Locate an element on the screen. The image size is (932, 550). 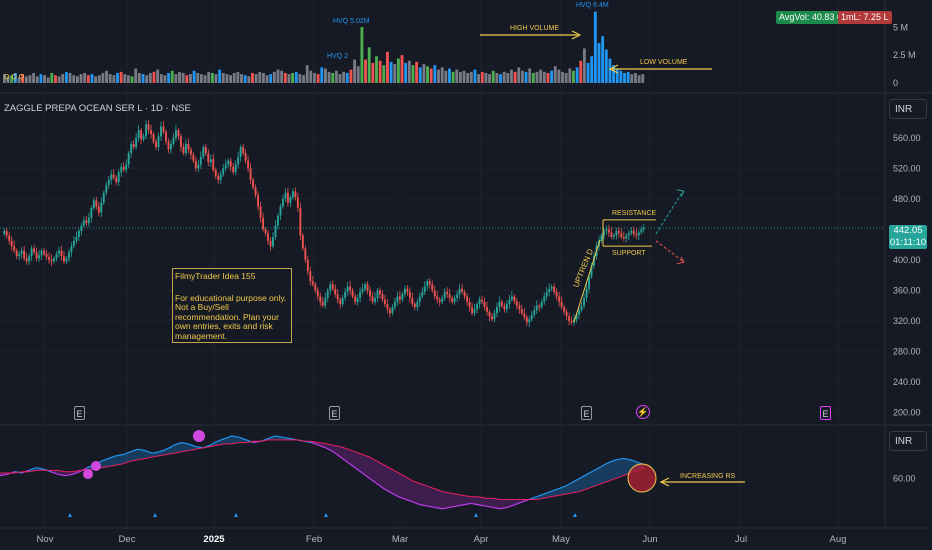
earnings-marker-future: E is located at coordinates (825, 413).